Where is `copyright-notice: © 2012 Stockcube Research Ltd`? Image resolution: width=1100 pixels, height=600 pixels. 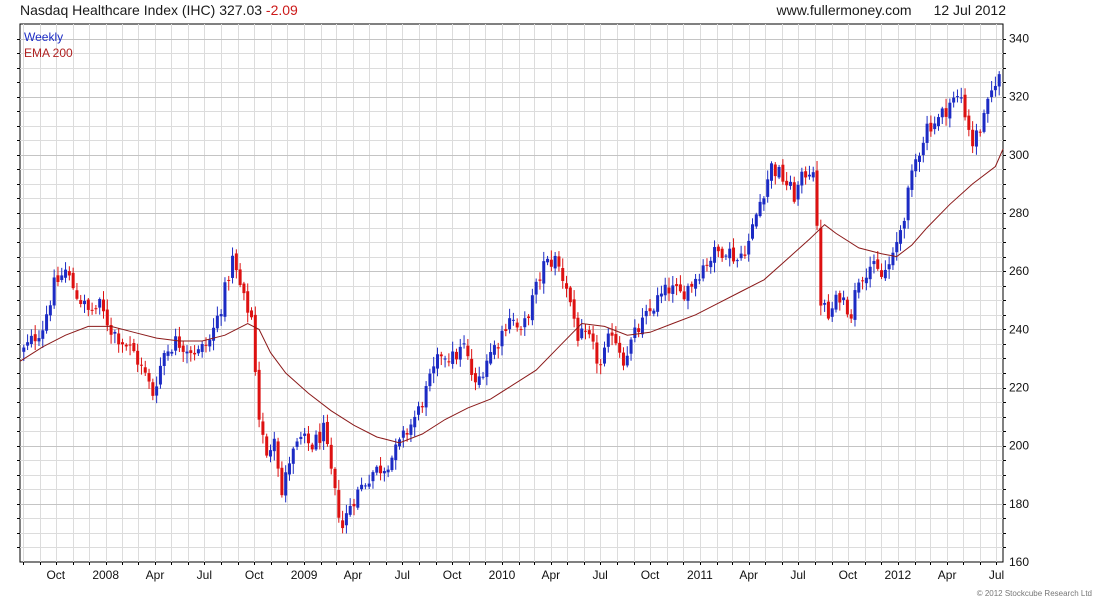 copyright-notice: © 2012 Stockcube Research Ltd is located at coordinates (1034, 593).